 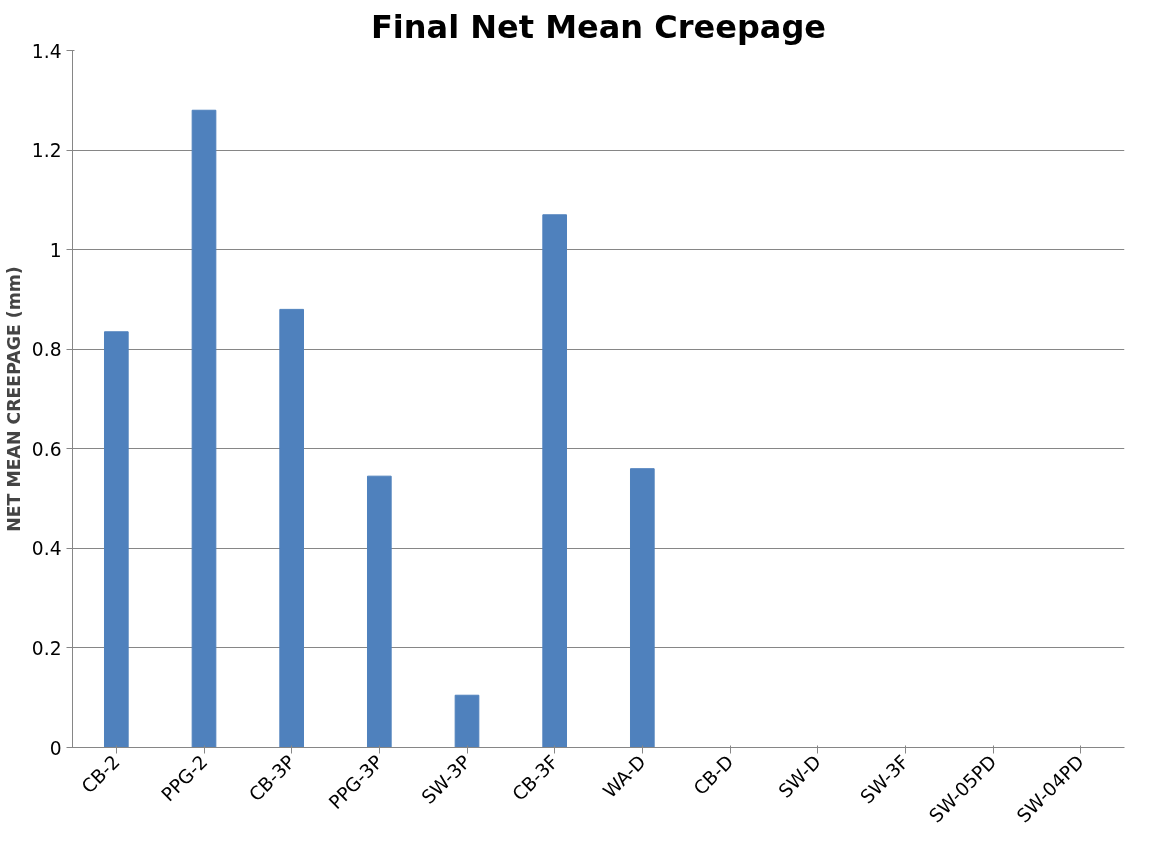 What do you see at coordinates (46, 449) in the screenshot?
I see `y-tick-label: 0.6` at bounding box center [46, 449].